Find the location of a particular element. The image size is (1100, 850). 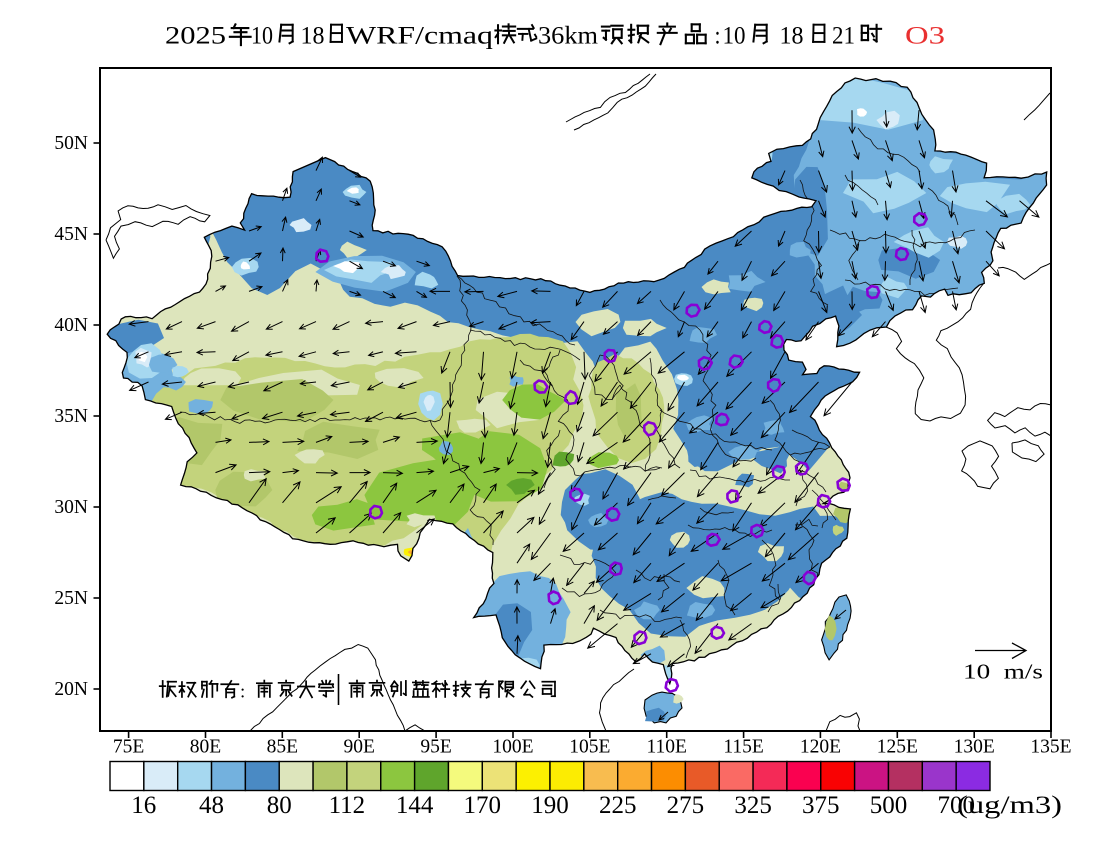

svg-text: 35N is located at coordinates (71, 416).